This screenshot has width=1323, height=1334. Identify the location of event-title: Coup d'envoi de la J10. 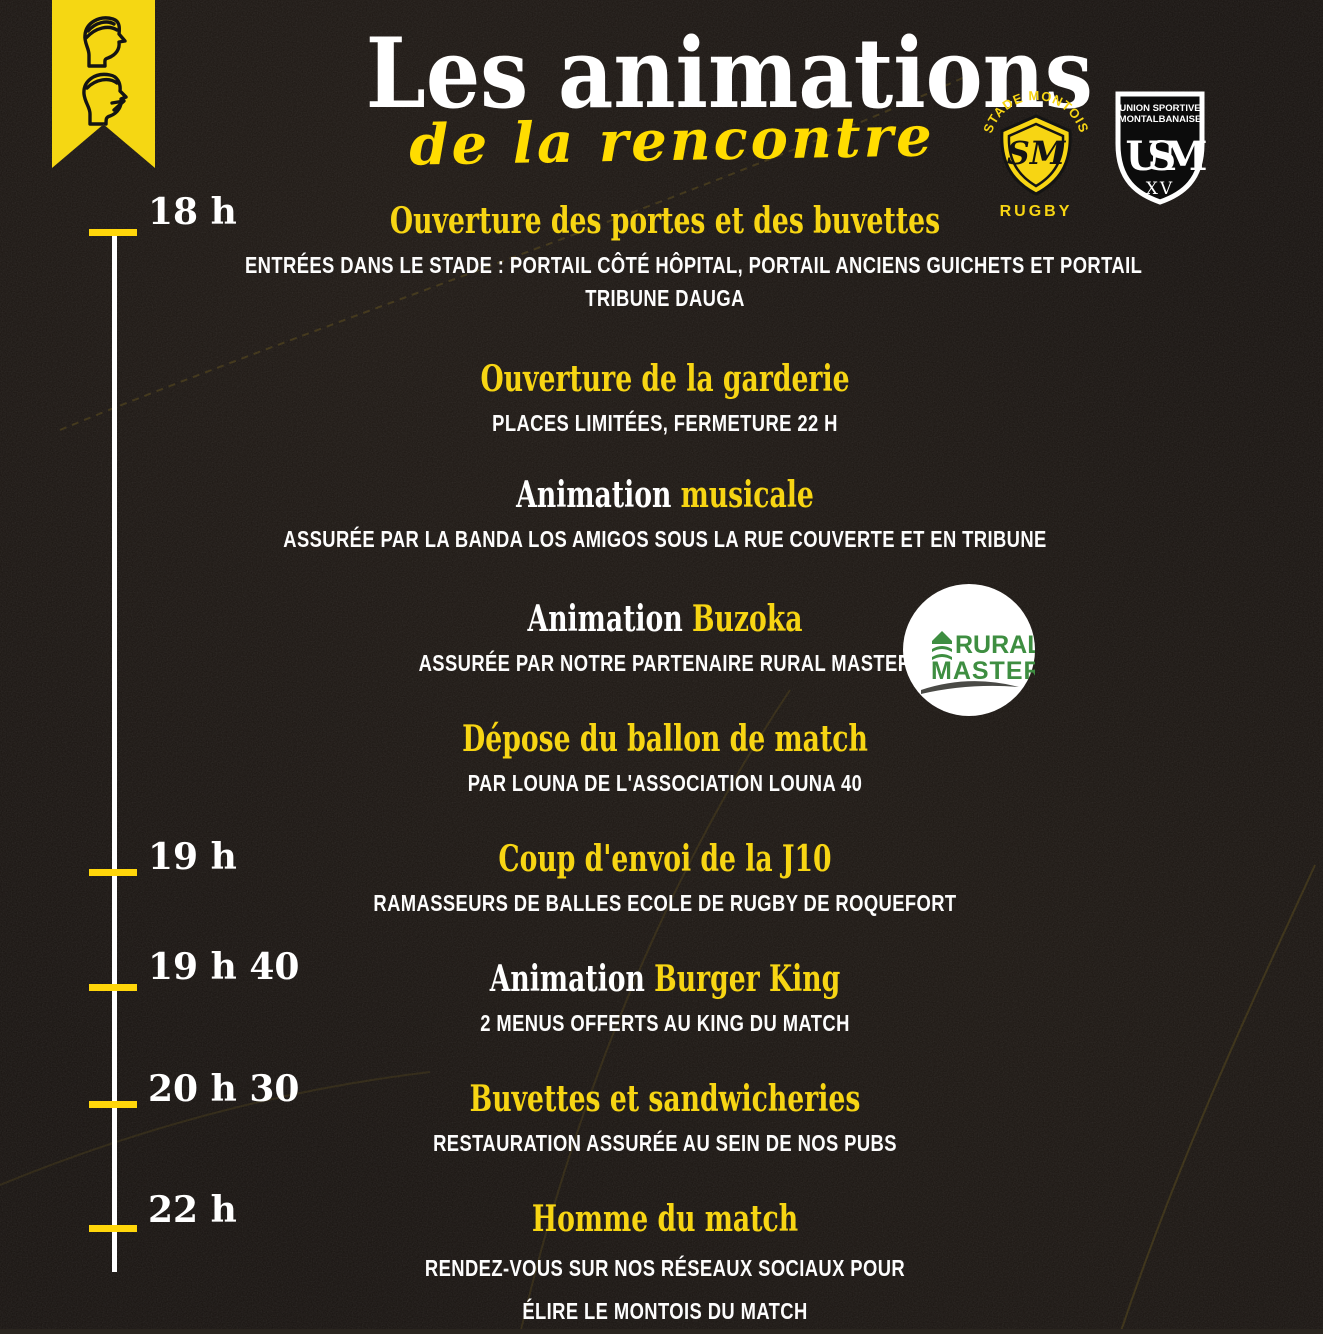
(665, 859).